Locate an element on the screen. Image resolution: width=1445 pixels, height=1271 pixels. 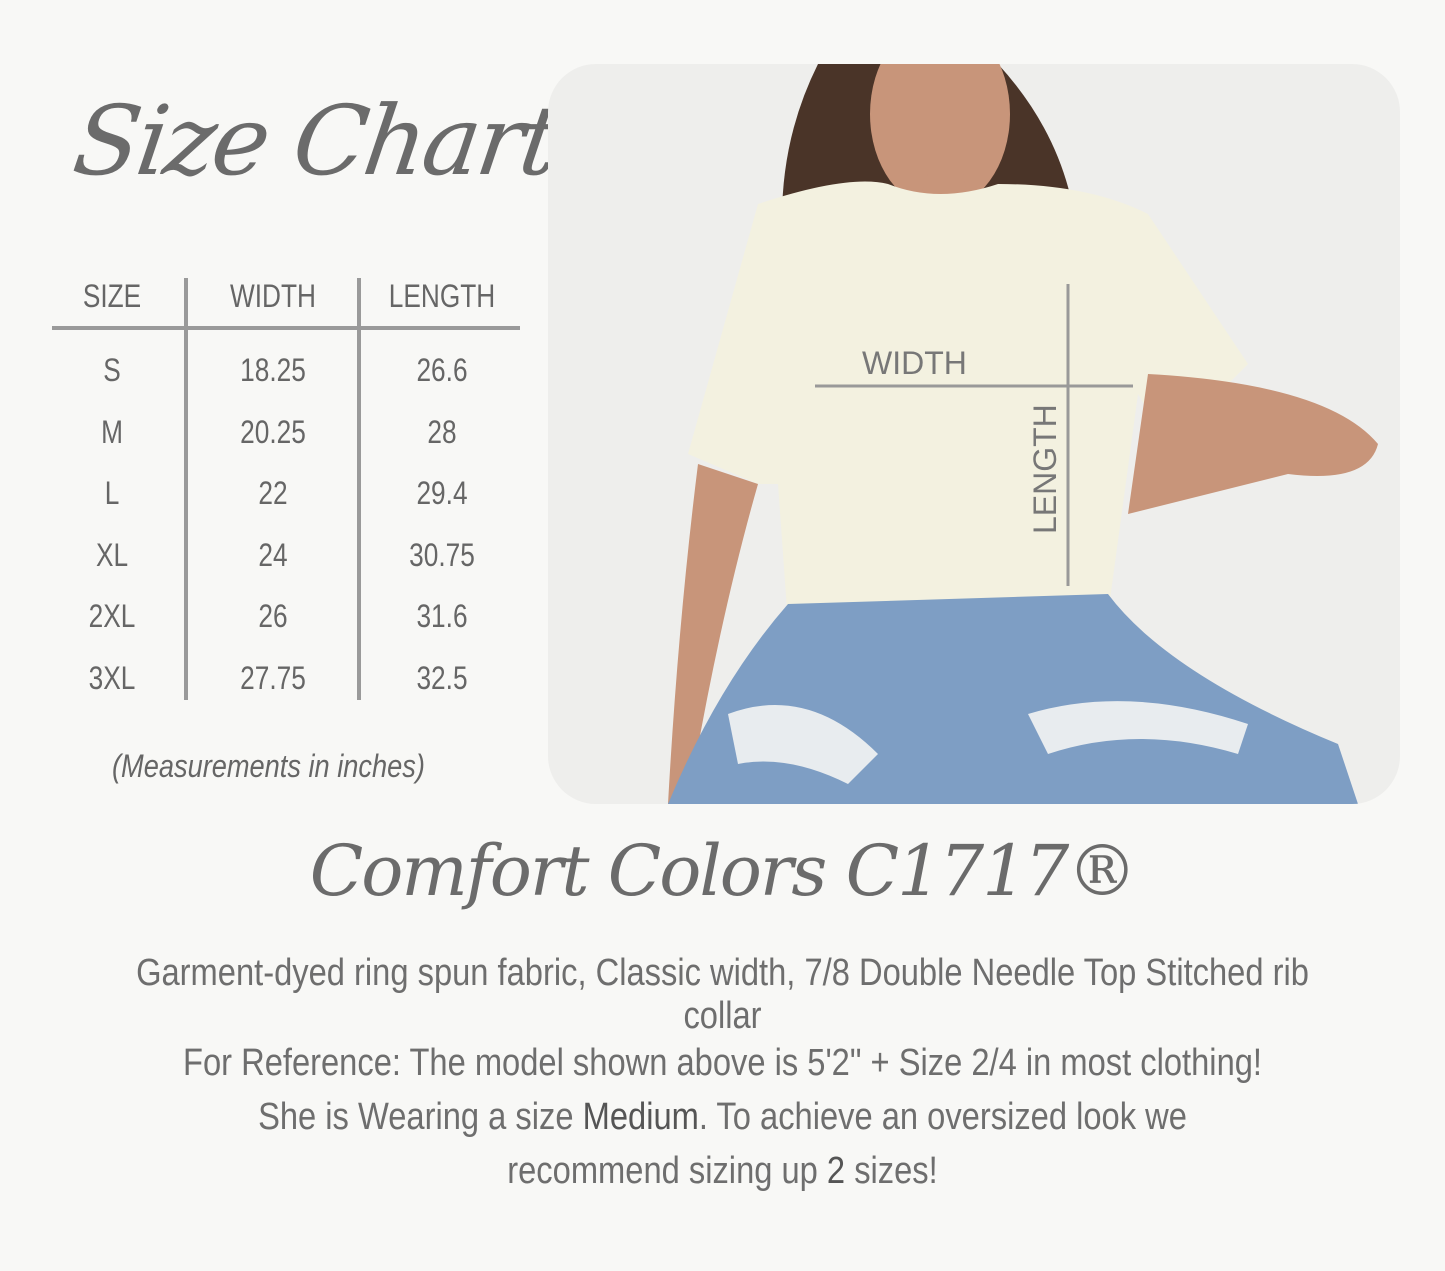
table-cell: 3XL is located at coordinates (112, 677).